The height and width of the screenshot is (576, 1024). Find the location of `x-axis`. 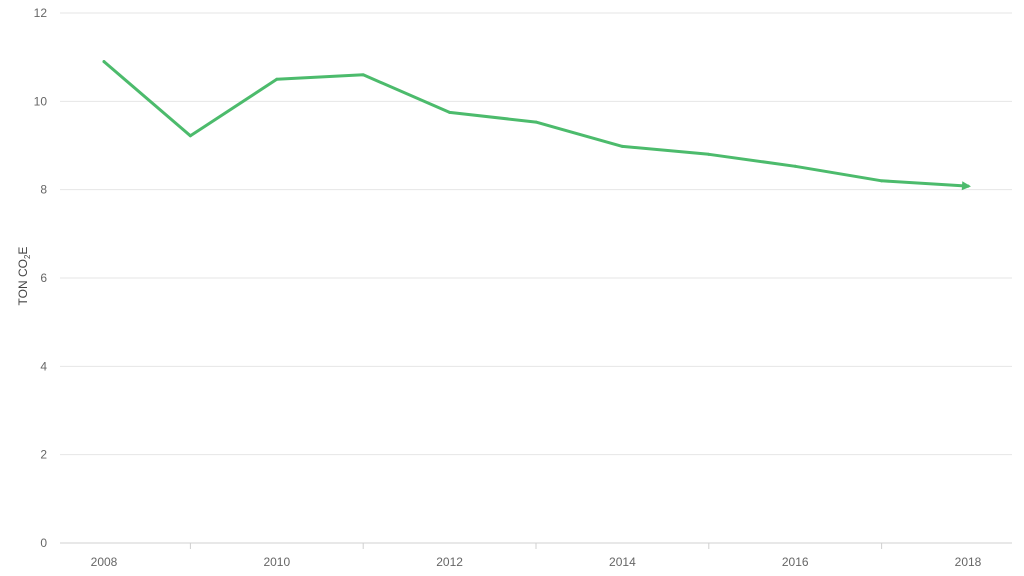

x-axis is located at coordinates (536, 545).